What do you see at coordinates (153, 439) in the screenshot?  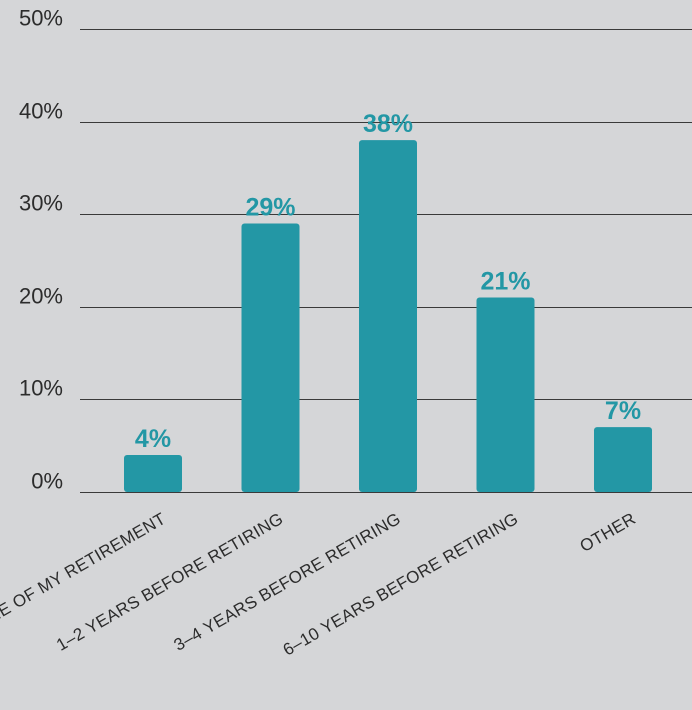 I see `data-label: 4%` at bounding box center [153, 439].